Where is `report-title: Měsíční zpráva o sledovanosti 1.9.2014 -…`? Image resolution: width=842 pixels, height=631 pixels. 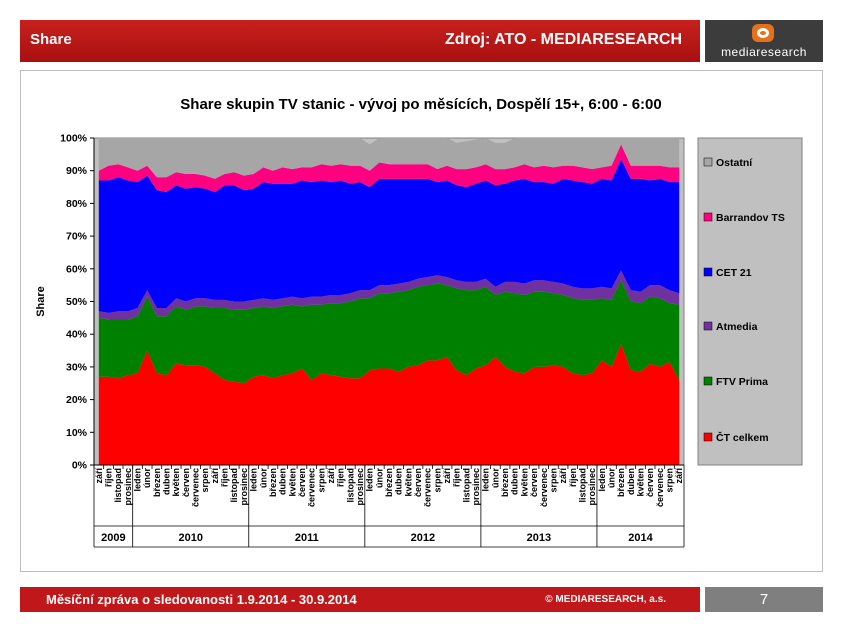
report-title: Měsíční zpráva o sledovanosti 1.9.2014 -… is located at coordinates (201, 599).